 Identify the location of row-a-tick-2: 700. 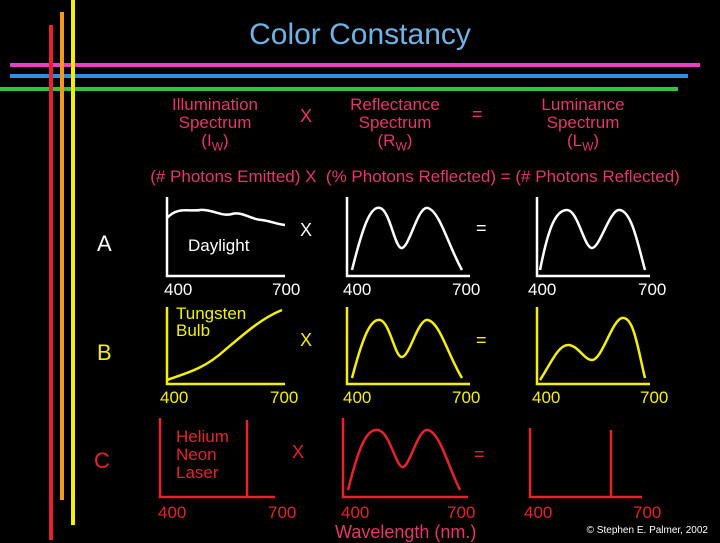
(286, 289).